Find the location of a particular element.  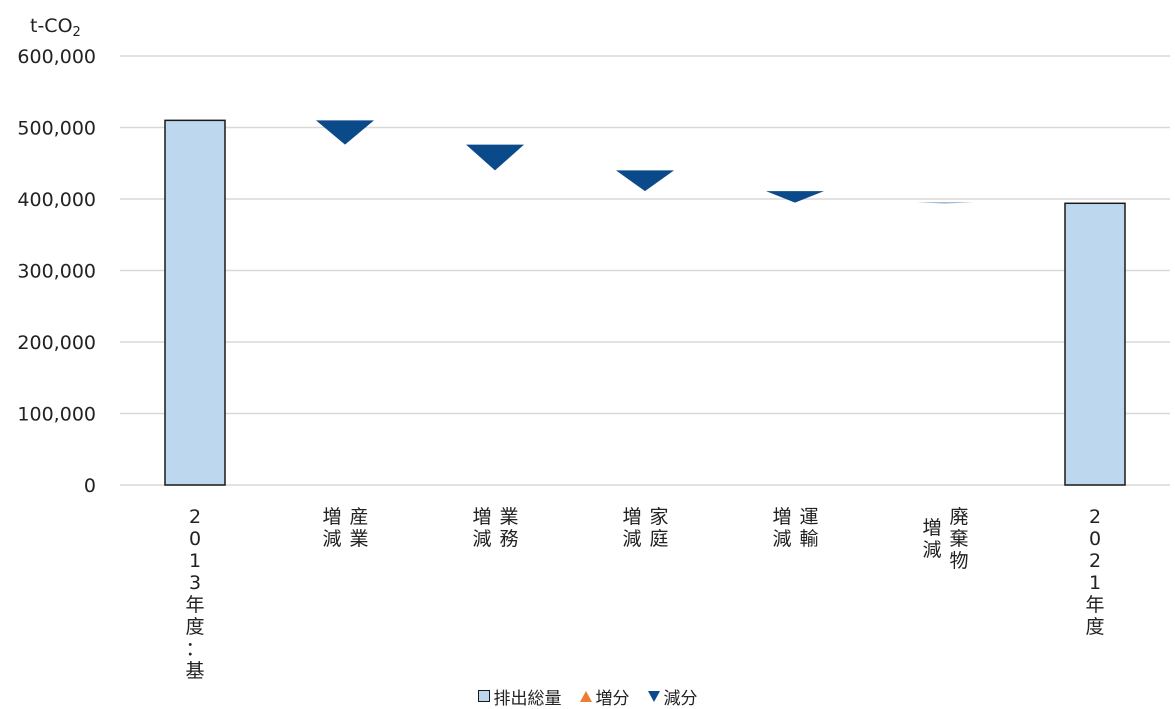

legend-swatch-increase is located at coordinates (586, 696).